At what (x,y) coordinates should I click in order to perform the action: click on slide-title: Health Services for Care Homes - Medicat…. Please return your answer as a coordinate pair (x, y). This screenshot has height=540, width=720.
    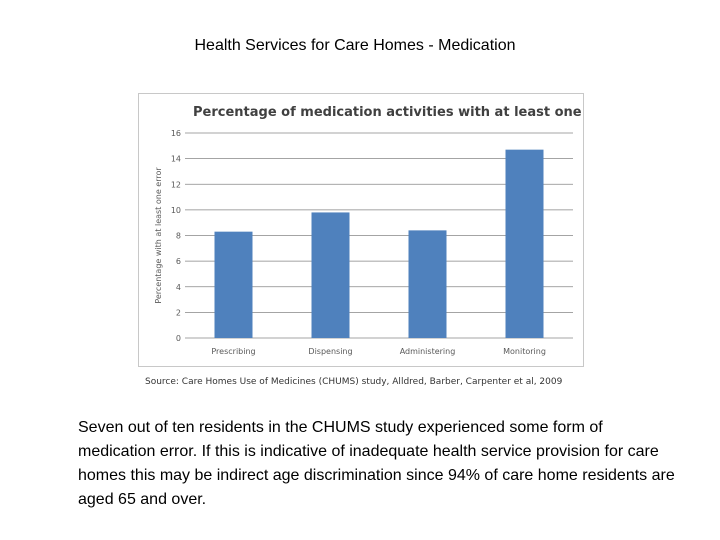
    Looking at the image, I should click on (355, 45).